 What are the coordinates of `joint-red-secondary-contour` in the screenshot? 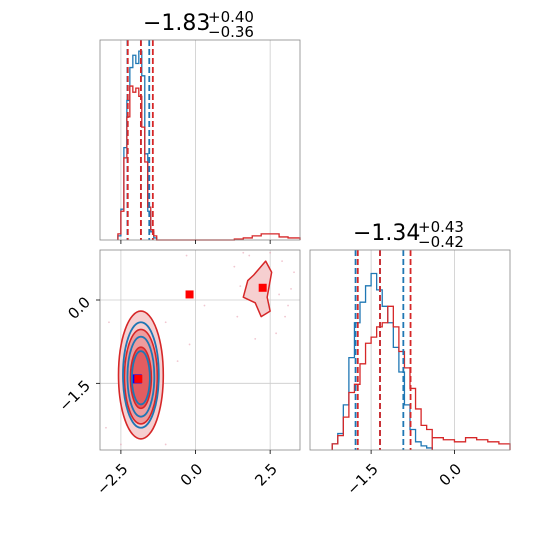 It's located at (257, 289).